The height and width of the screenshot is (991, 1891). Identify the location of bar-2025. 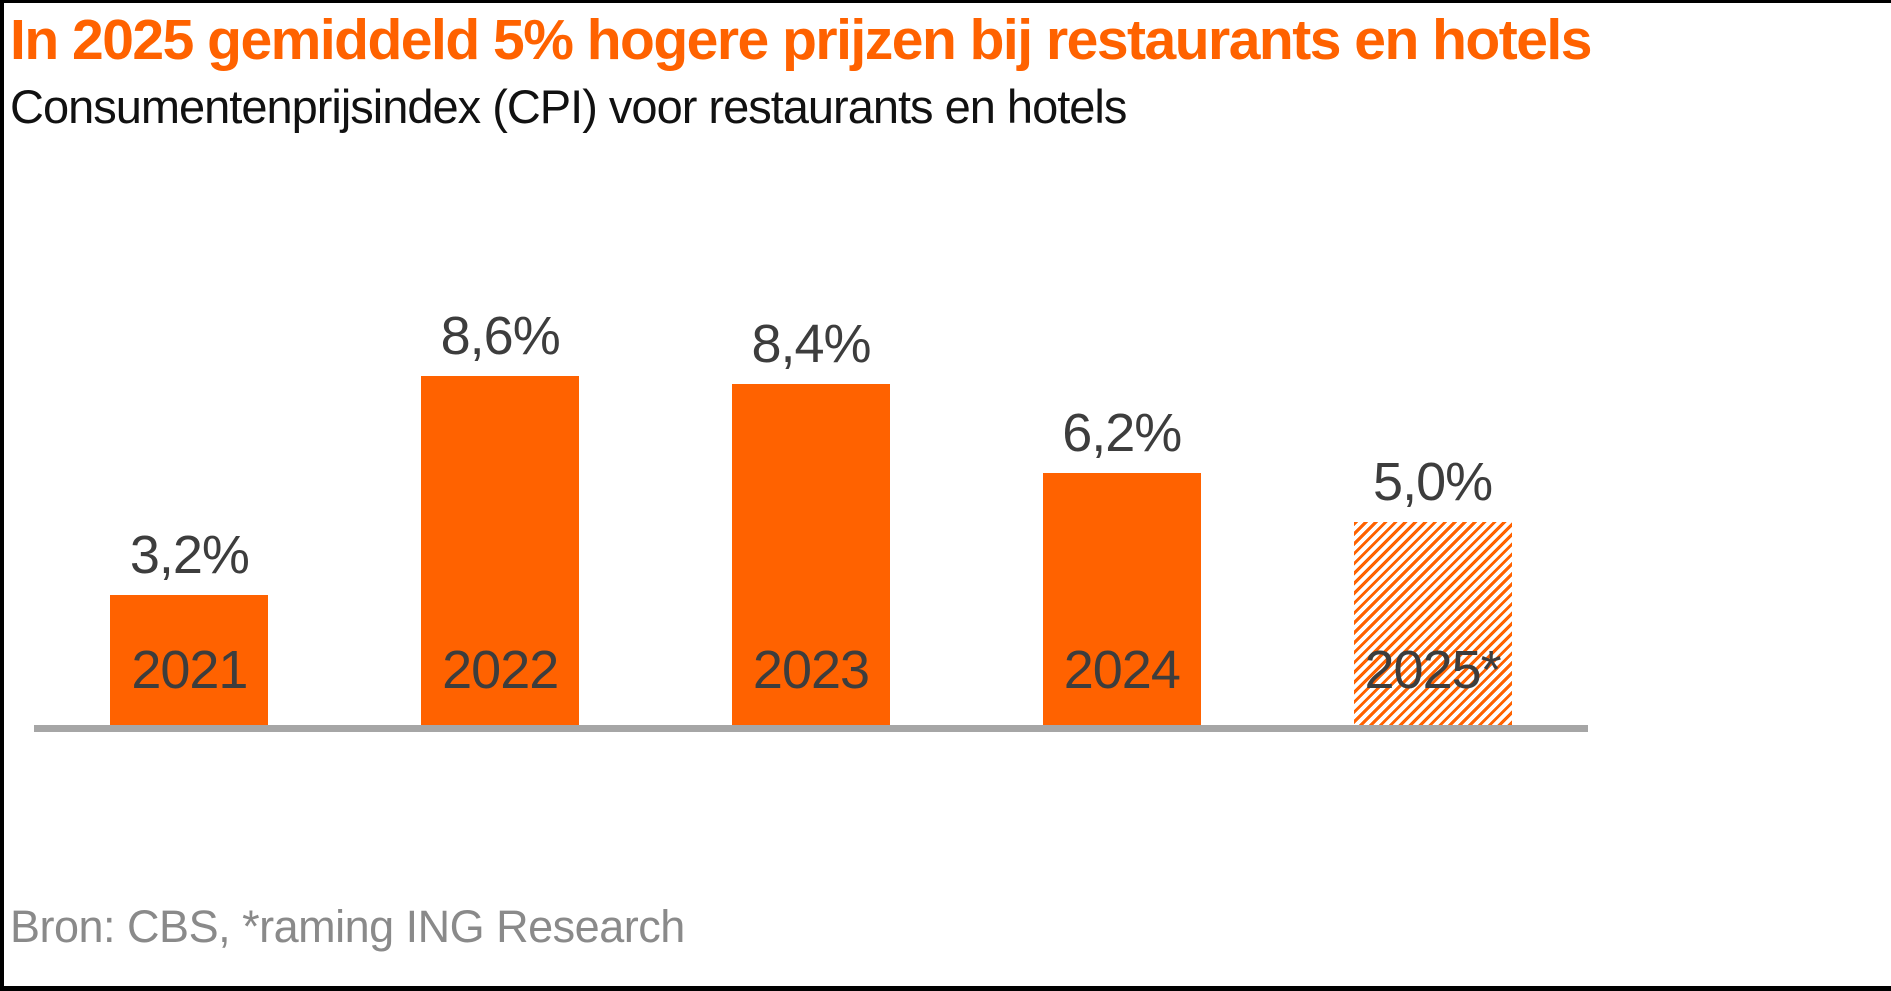
(1432, 623).